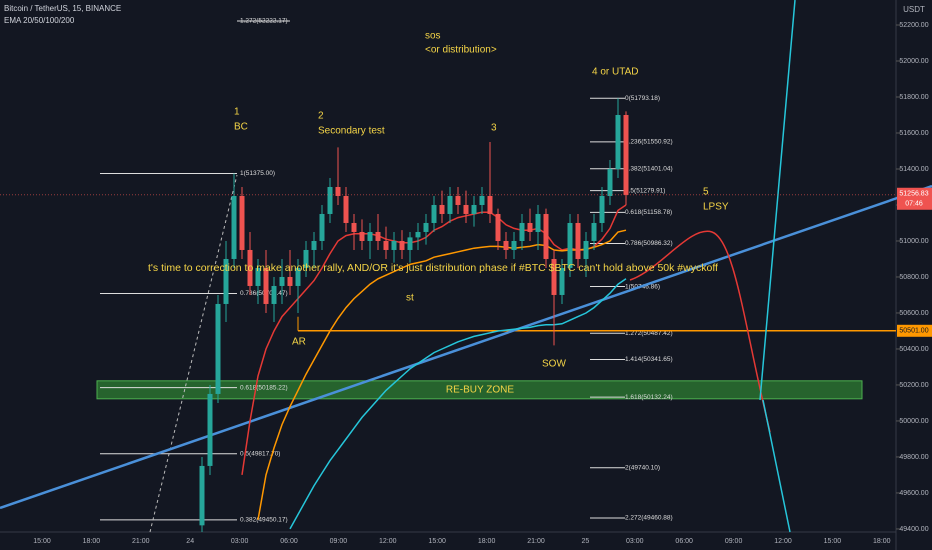 The height and width of the screenshot is (550, 932). I want to click on axis-unit: USDT, so click(914, 9).